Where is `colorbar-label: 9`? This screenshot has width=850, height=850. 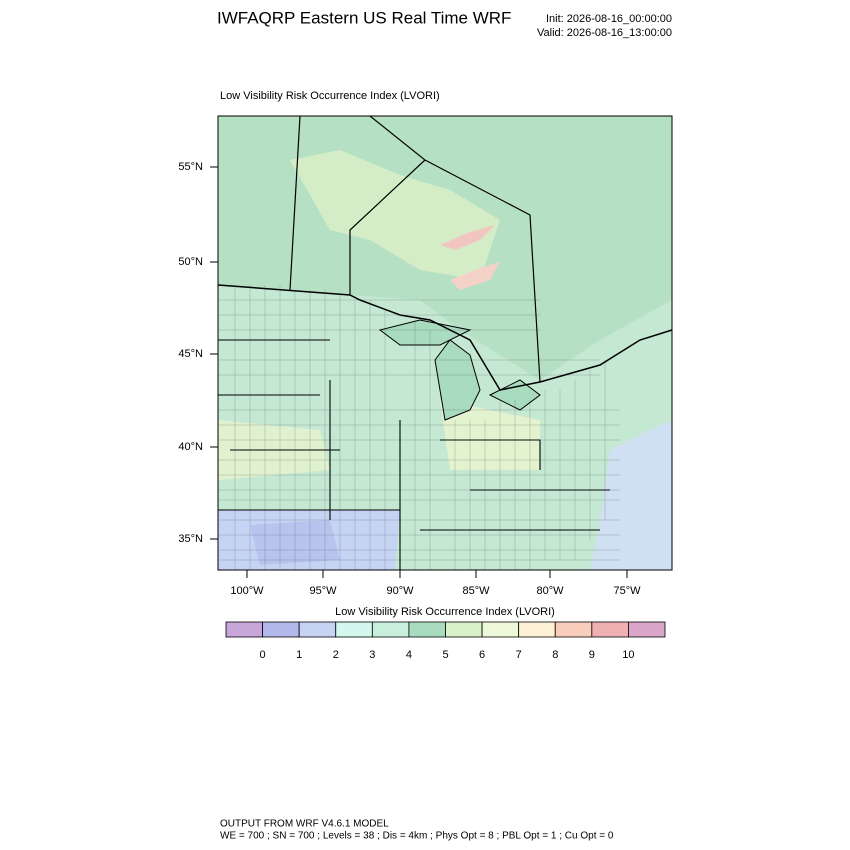 colorbar-label: 9 is located at coordinates (592, 655).